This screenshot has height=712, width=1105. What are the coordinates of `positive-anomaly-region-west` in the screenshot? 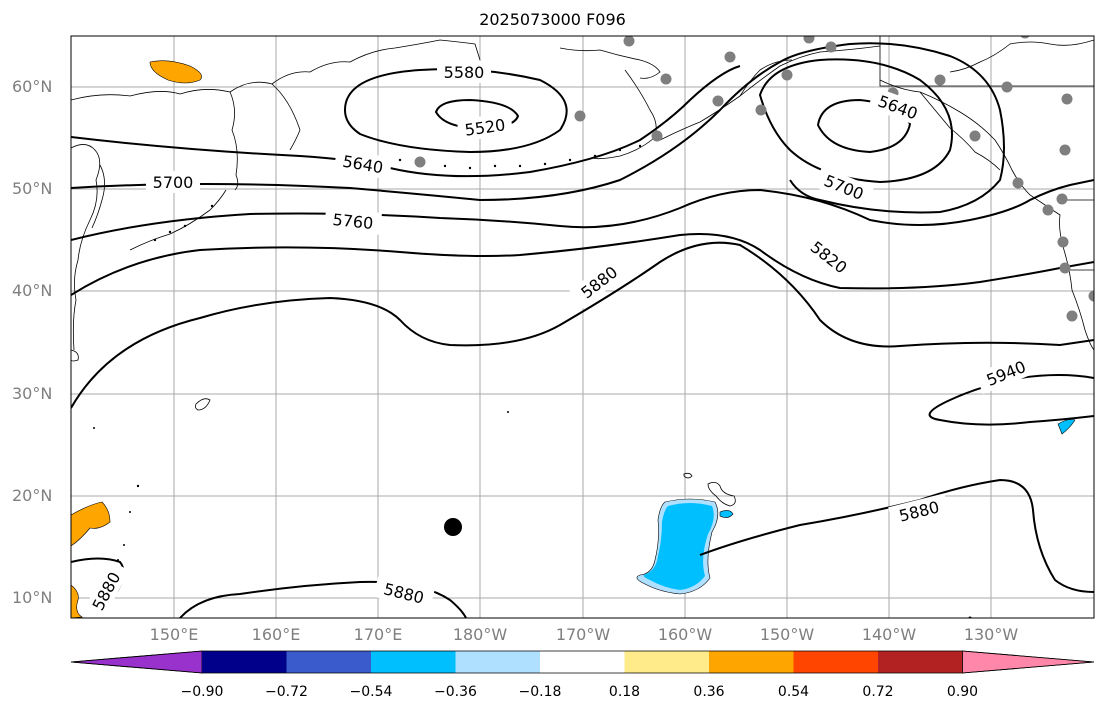 It's located at (91, 524).